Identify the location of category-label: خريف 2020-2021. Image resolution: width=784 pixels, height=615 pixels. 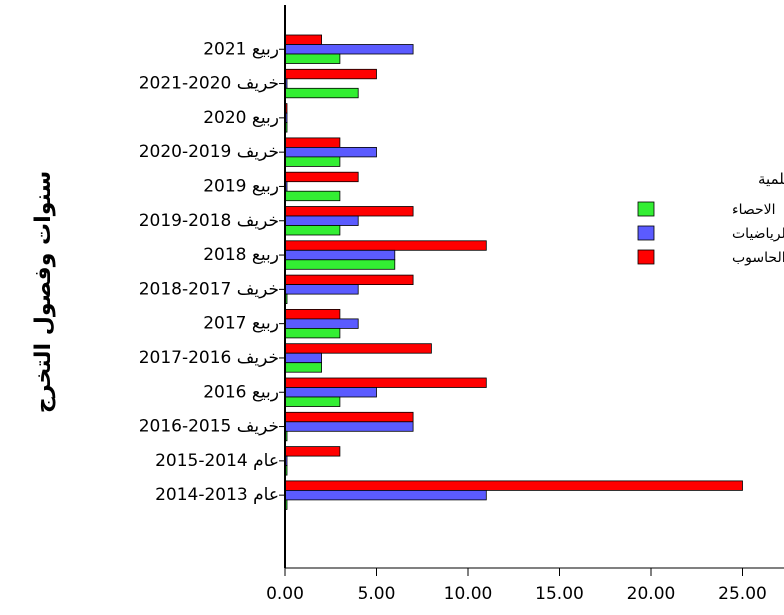
(209, 84).